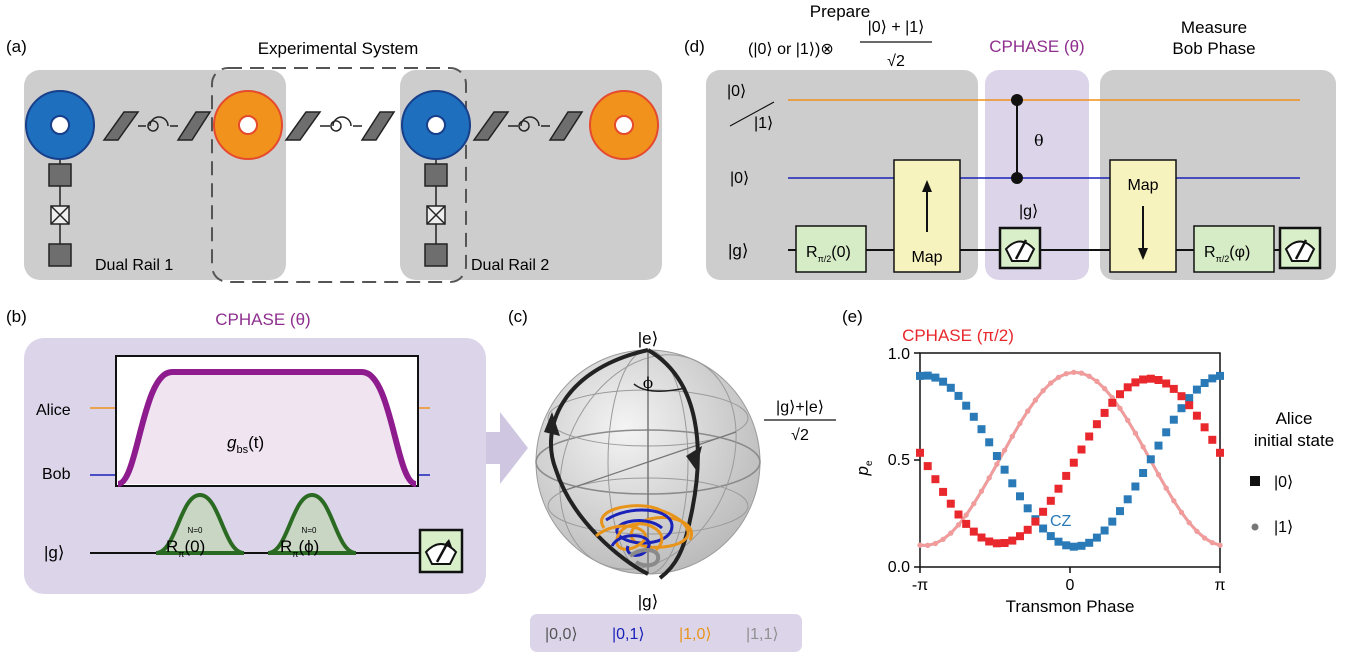  What do you see at coordinates (338, 48) in the screenshot?
I see `experimental-system-title: Experimental System` at bounding box center [338, 48].